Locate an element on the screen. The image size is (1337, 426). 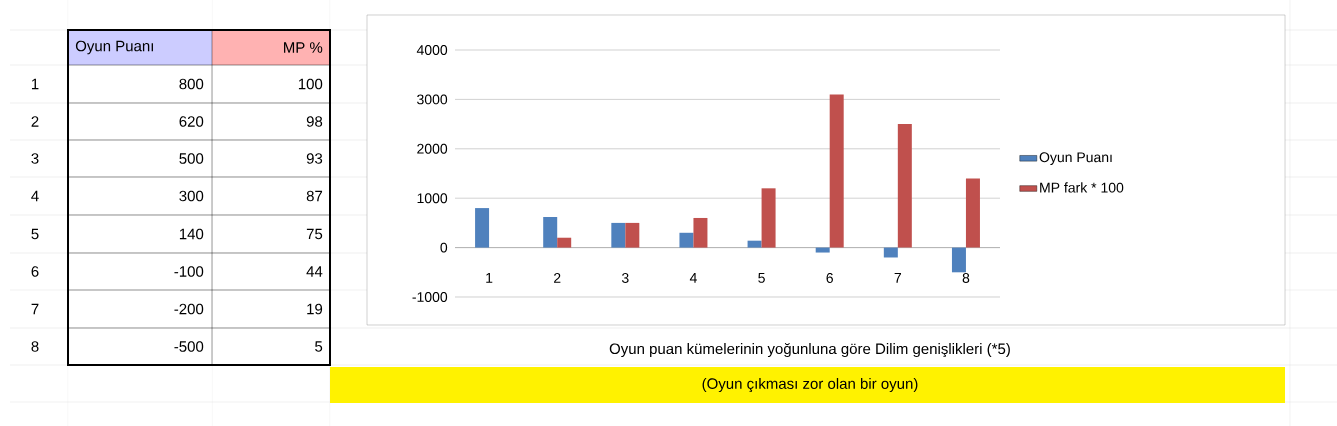
text: 800 is located at coordinates (191, 84).